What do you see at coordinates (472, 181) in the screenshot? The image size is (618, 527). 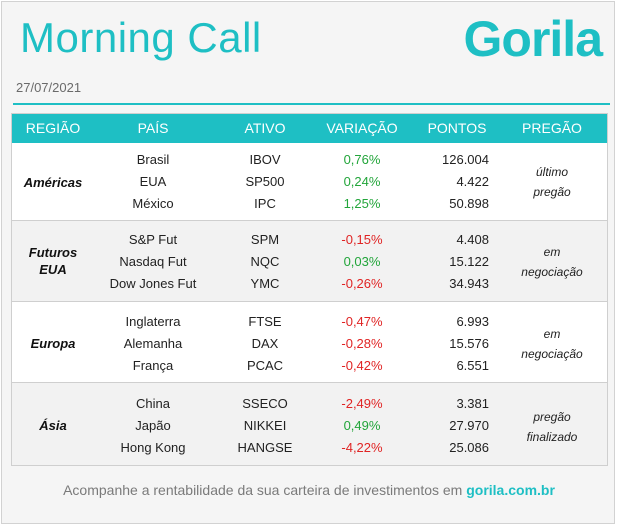 I see `points-cell: 4.422` at bounding box center [472, 181].